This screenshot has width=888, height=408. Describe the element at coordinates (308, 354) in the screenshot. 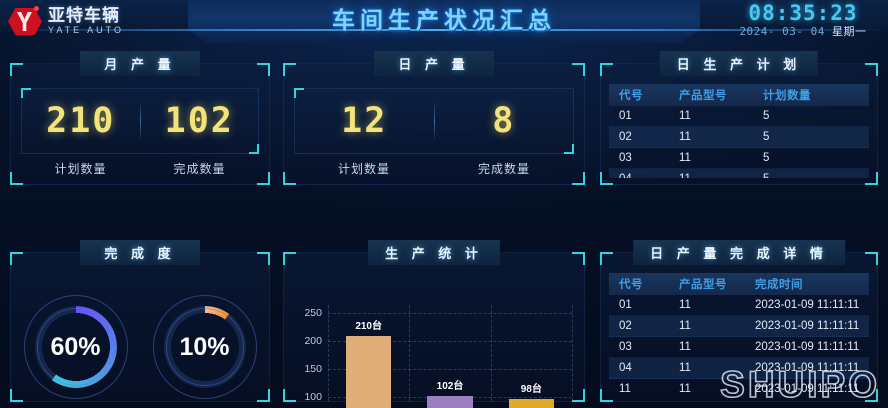

I see `chart-y-axis: 100 150 200 250` at that location.